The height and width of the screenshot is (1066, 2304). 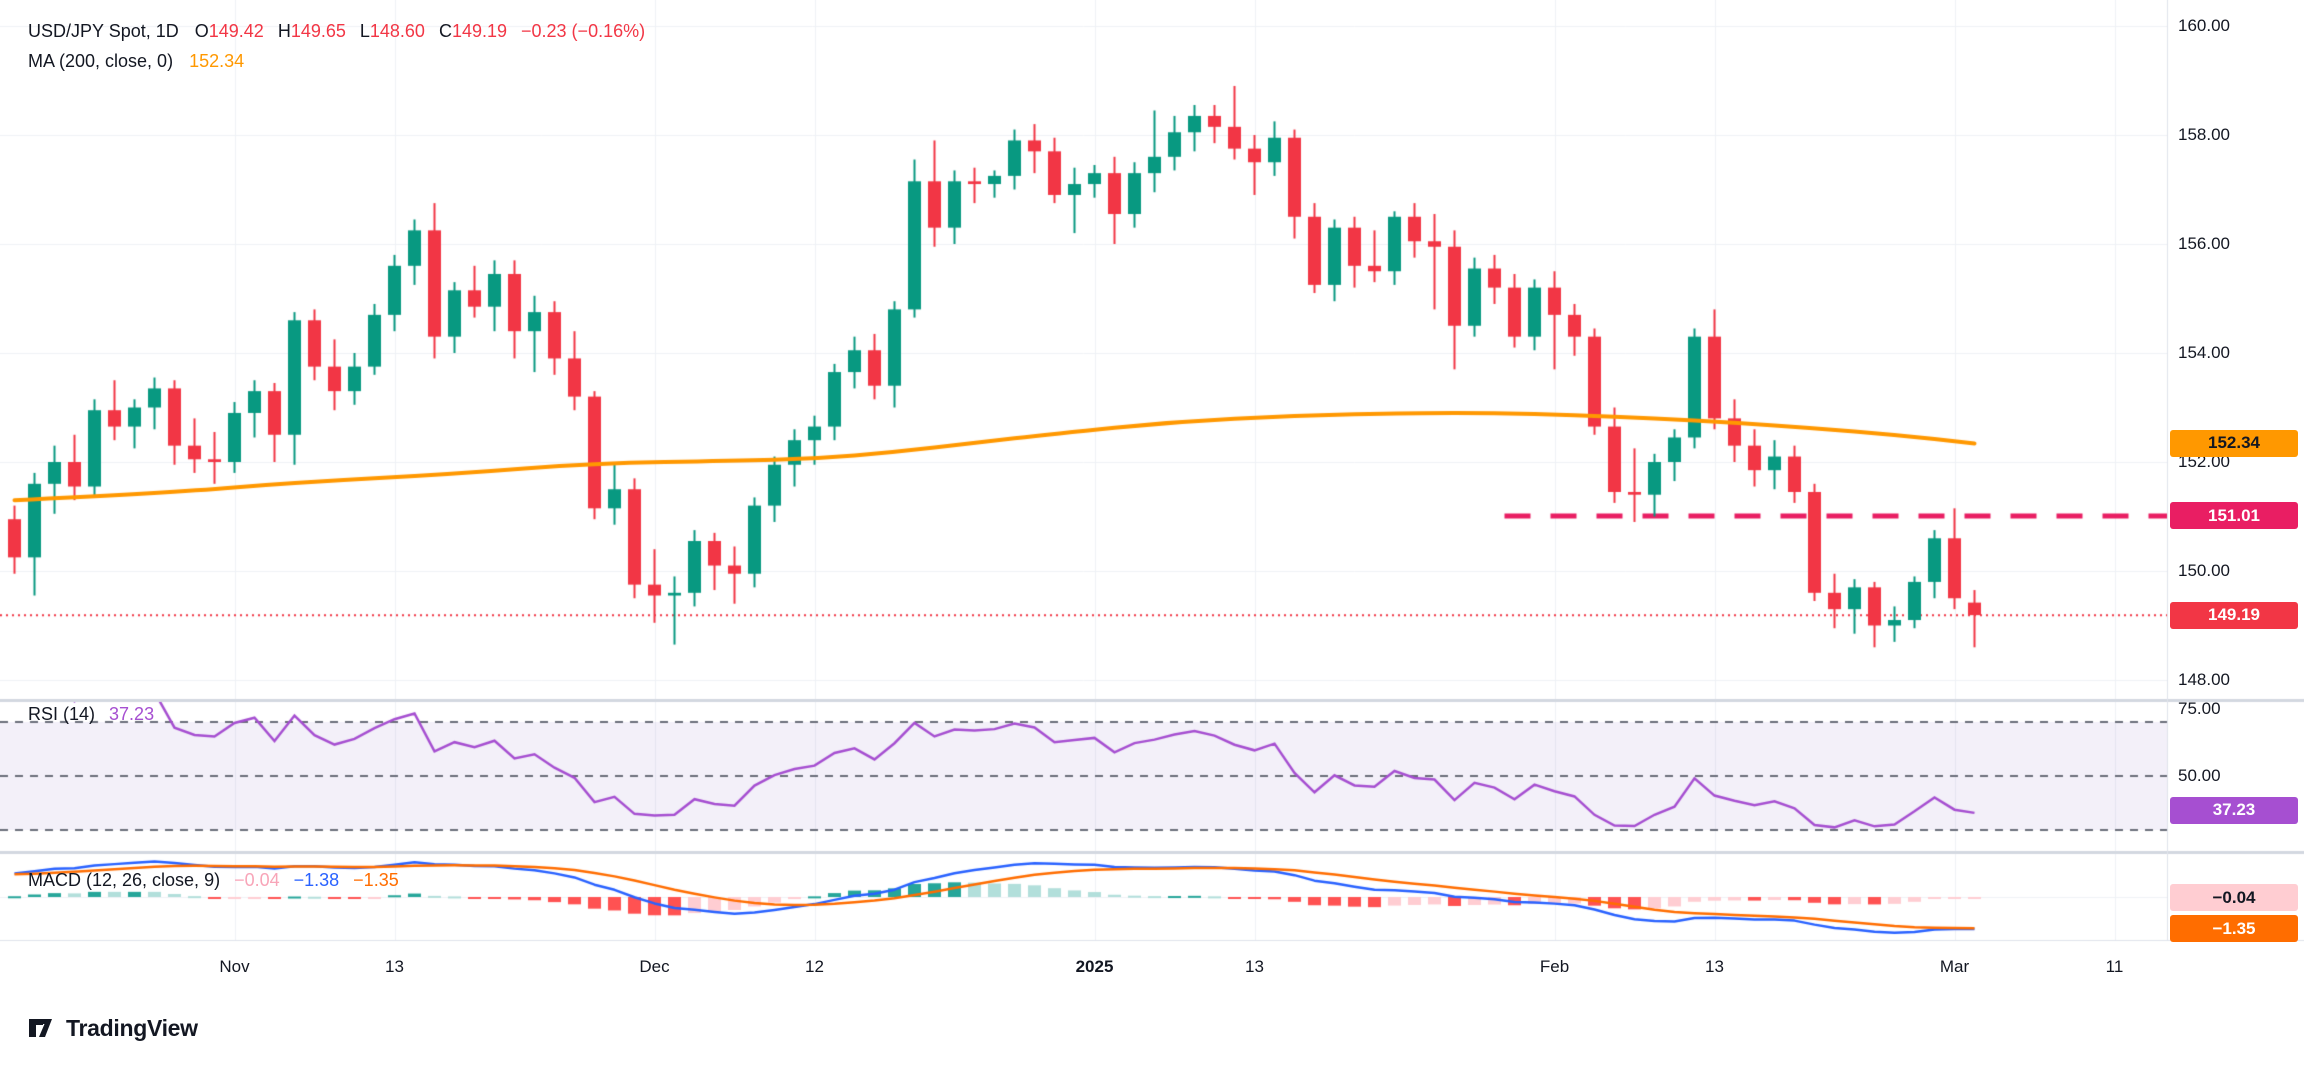 I want to click on time-axis-label: Nov, so click(x=234, y=966).